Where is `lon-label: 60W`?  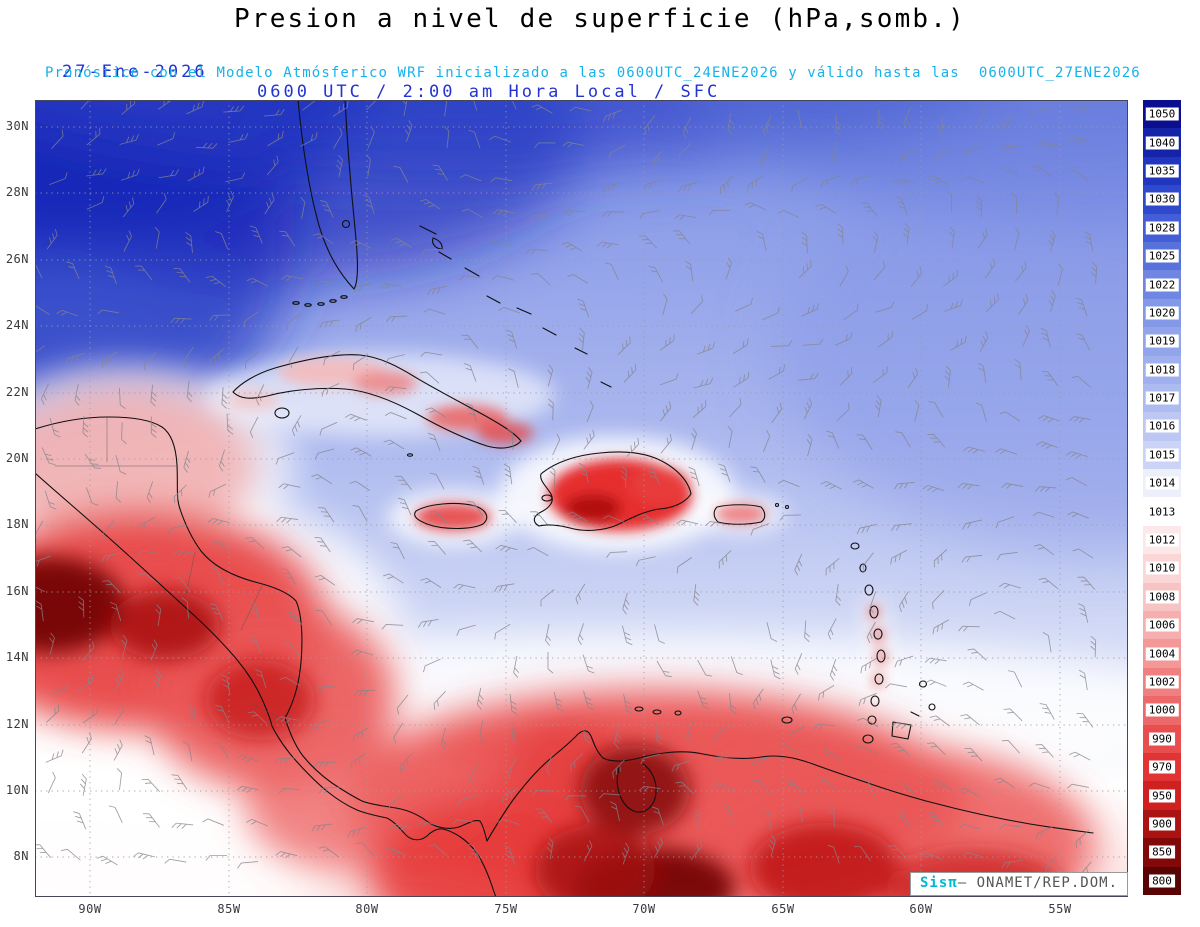
lon-label: 60W is located at coordinates (921, 909).